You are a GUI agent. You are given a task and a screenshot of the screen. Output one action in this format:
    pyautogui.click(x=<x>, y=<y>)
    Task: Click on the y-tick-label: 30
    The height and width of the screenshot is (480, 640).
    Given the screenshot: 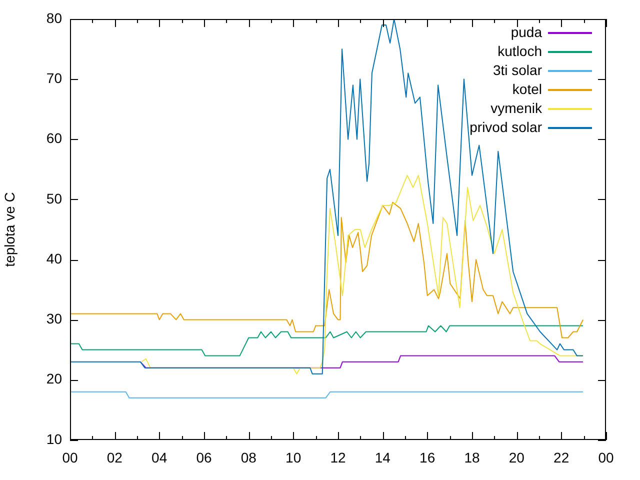 What is the action you would take?
    pyautogui.click(x=54, y=318)
    